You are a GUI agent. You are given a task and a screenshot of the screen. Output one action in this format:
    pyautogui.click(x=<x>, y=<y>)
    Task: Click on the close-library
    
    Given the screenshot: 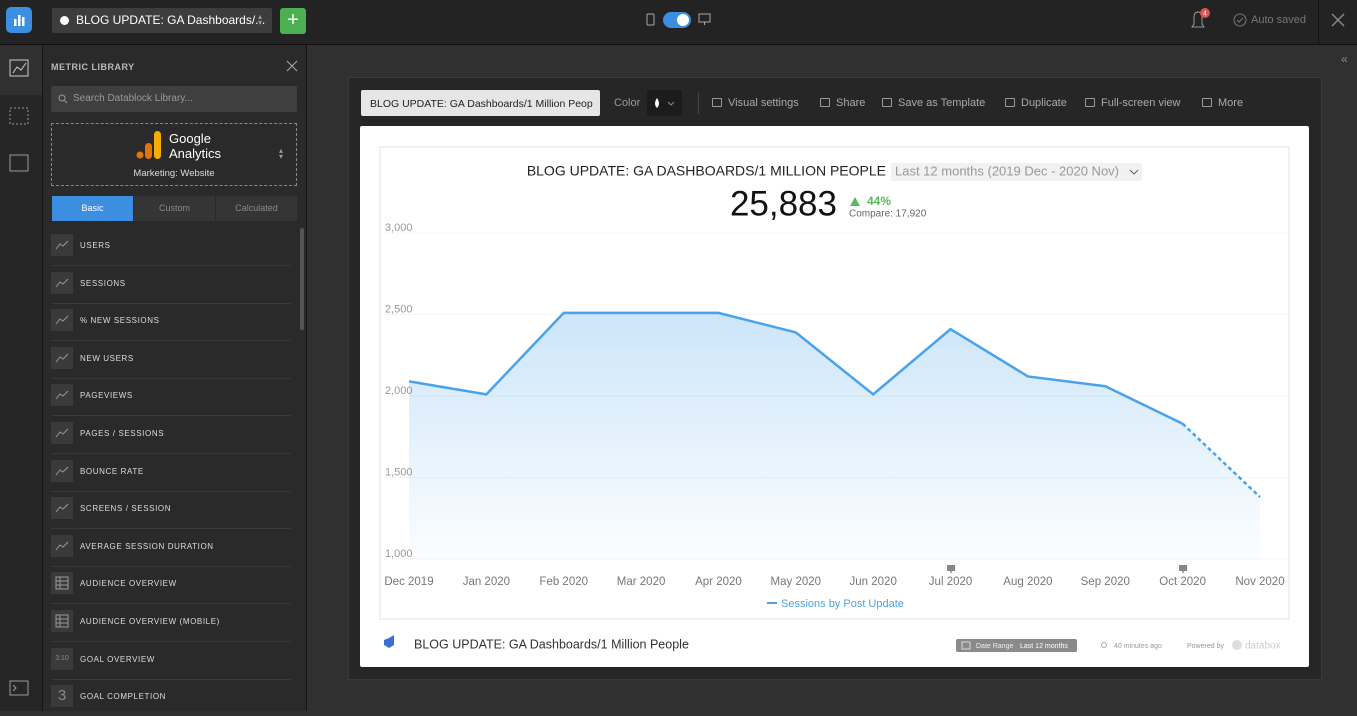 What is the action you would take?
    pyautogui.click(x=292, y=66)
    